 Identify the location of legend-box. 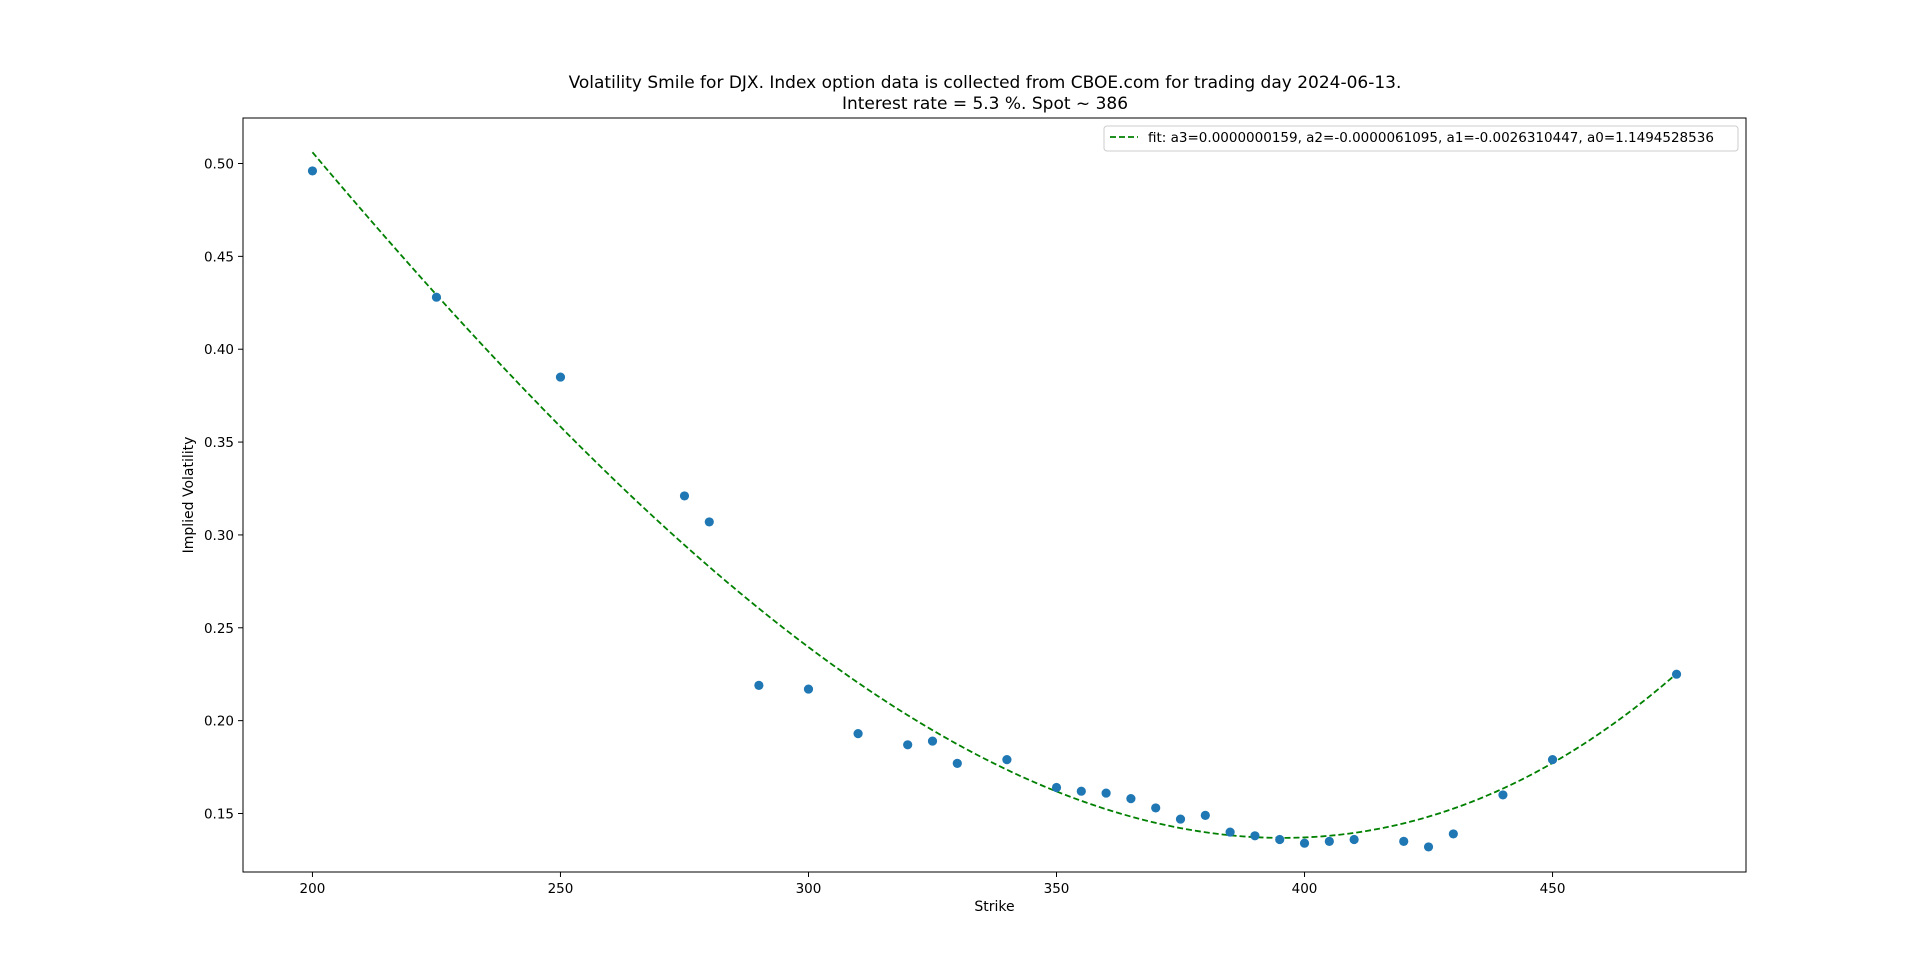
(1421, 138).